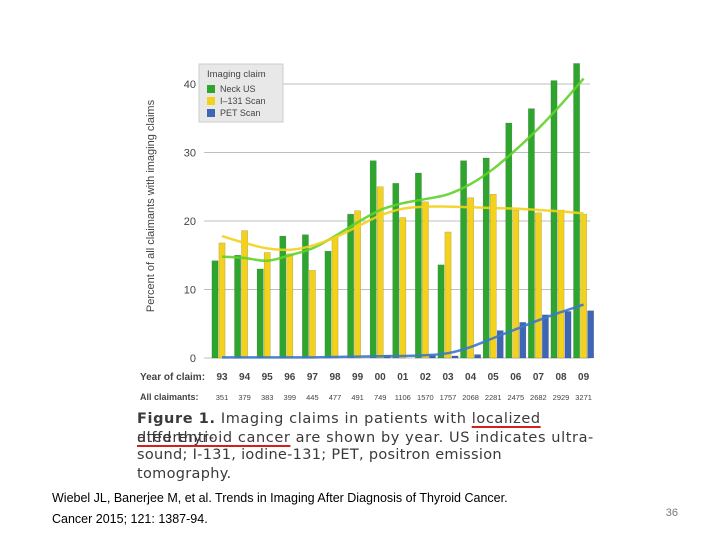  Describe the element at coordinates (335, 397) in the screenshot. I see `claimants-count-98: 477` at that location.